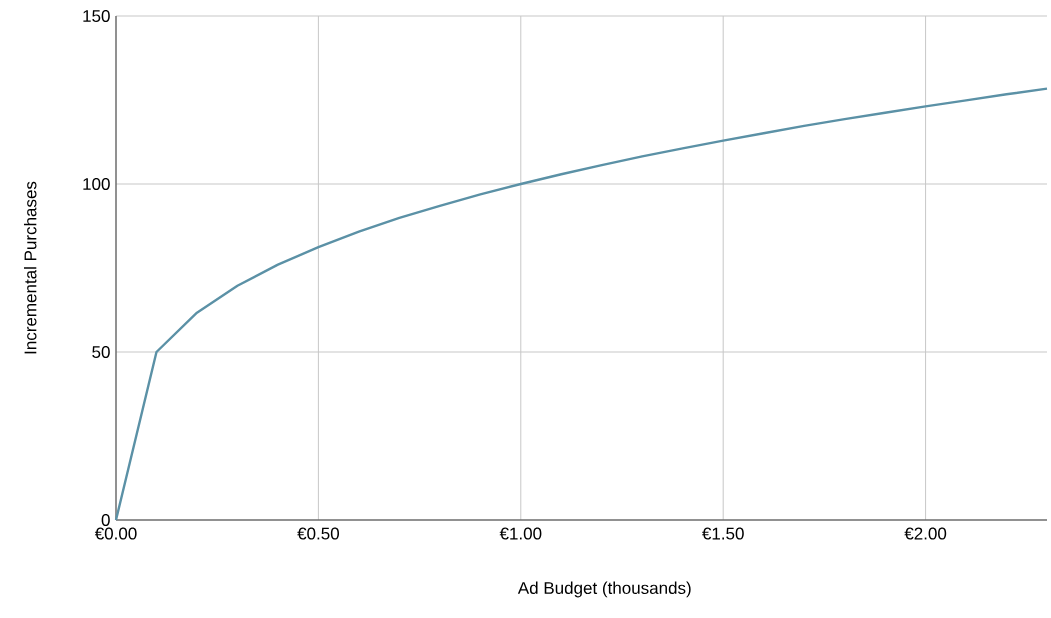 The image size is (1051, 618). I want to click on x-axis-title: Ad Budget (thousands), so click(604, 589).